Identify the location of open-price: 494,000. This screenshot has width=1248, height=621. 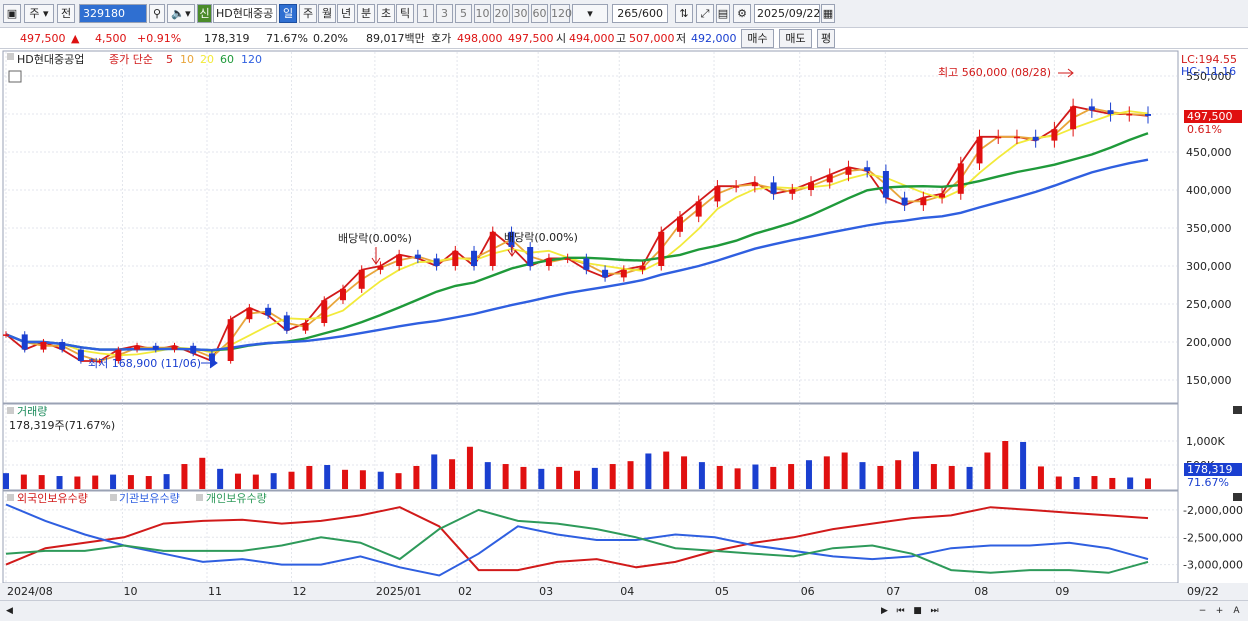
(592, 38).